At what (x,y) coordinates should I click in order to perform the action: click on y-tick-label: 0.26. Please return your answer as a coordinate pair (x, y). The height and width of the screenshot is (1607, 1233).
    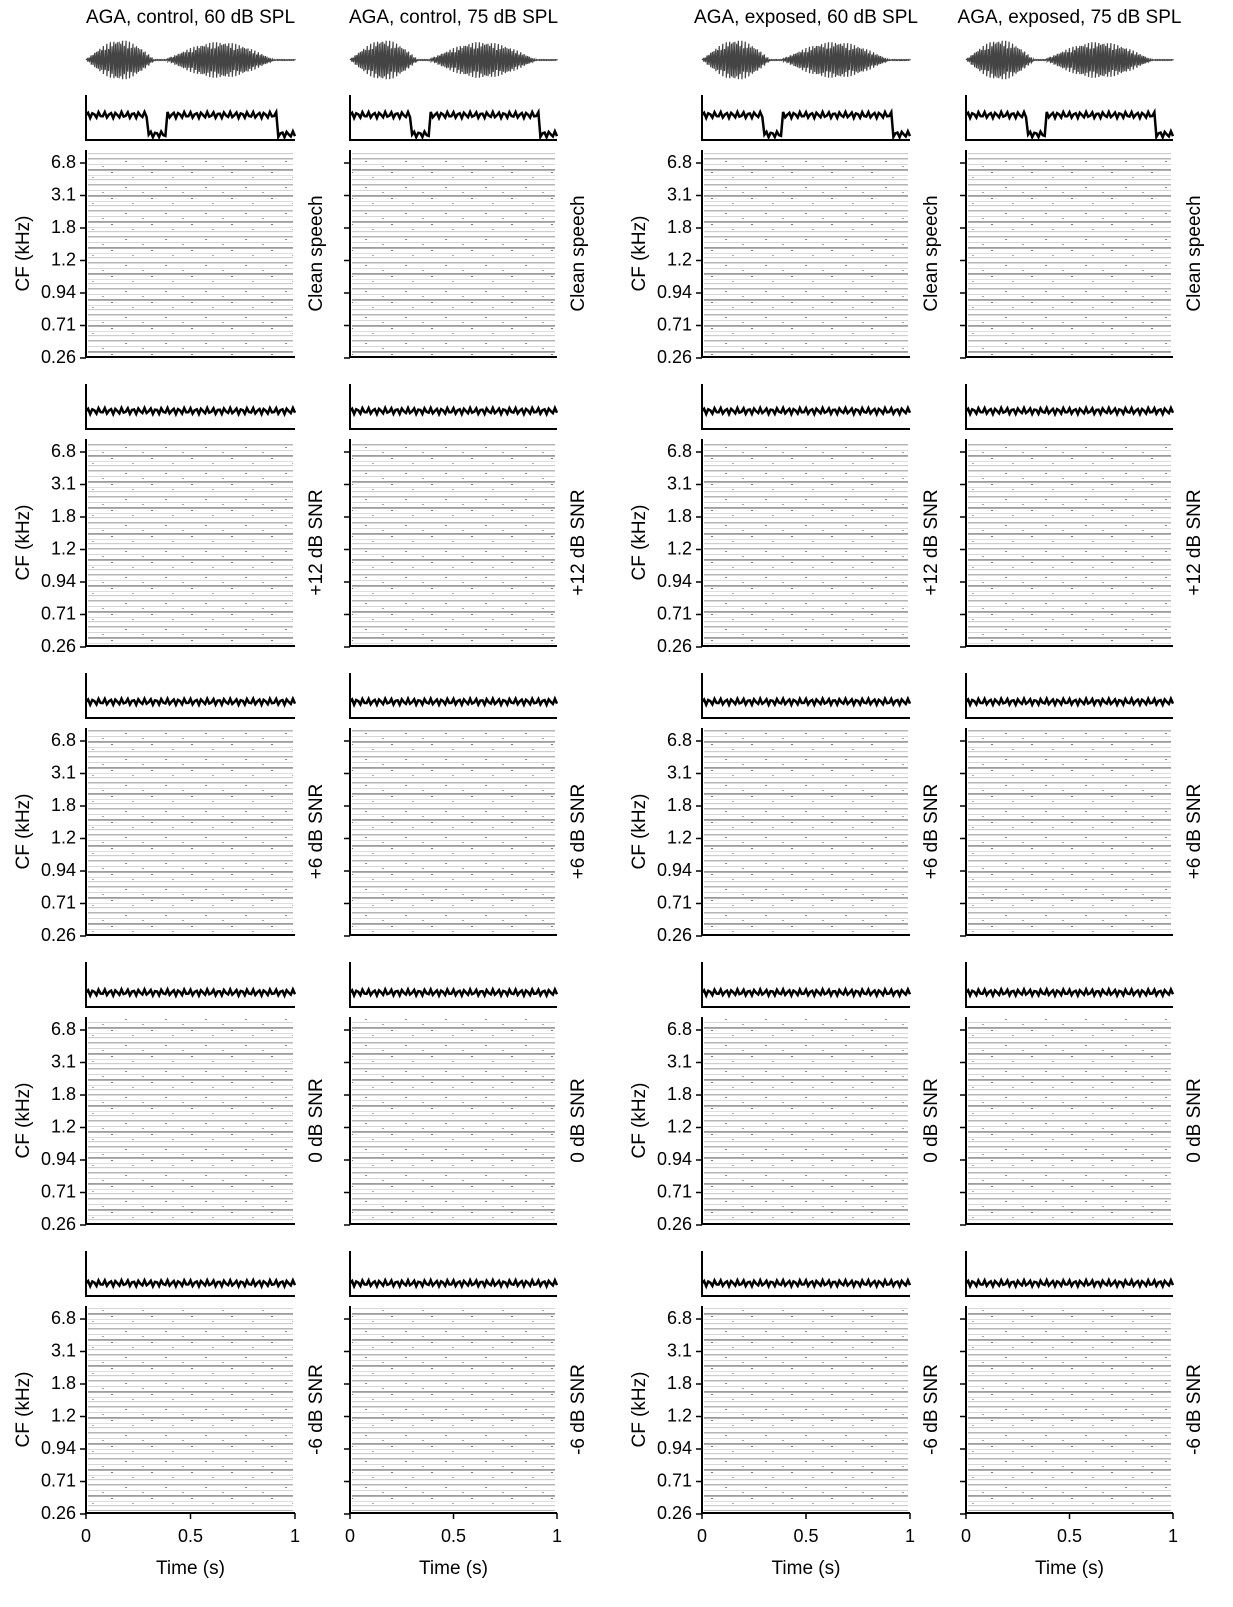
    Looking at the image, I should click on (58, 1513).